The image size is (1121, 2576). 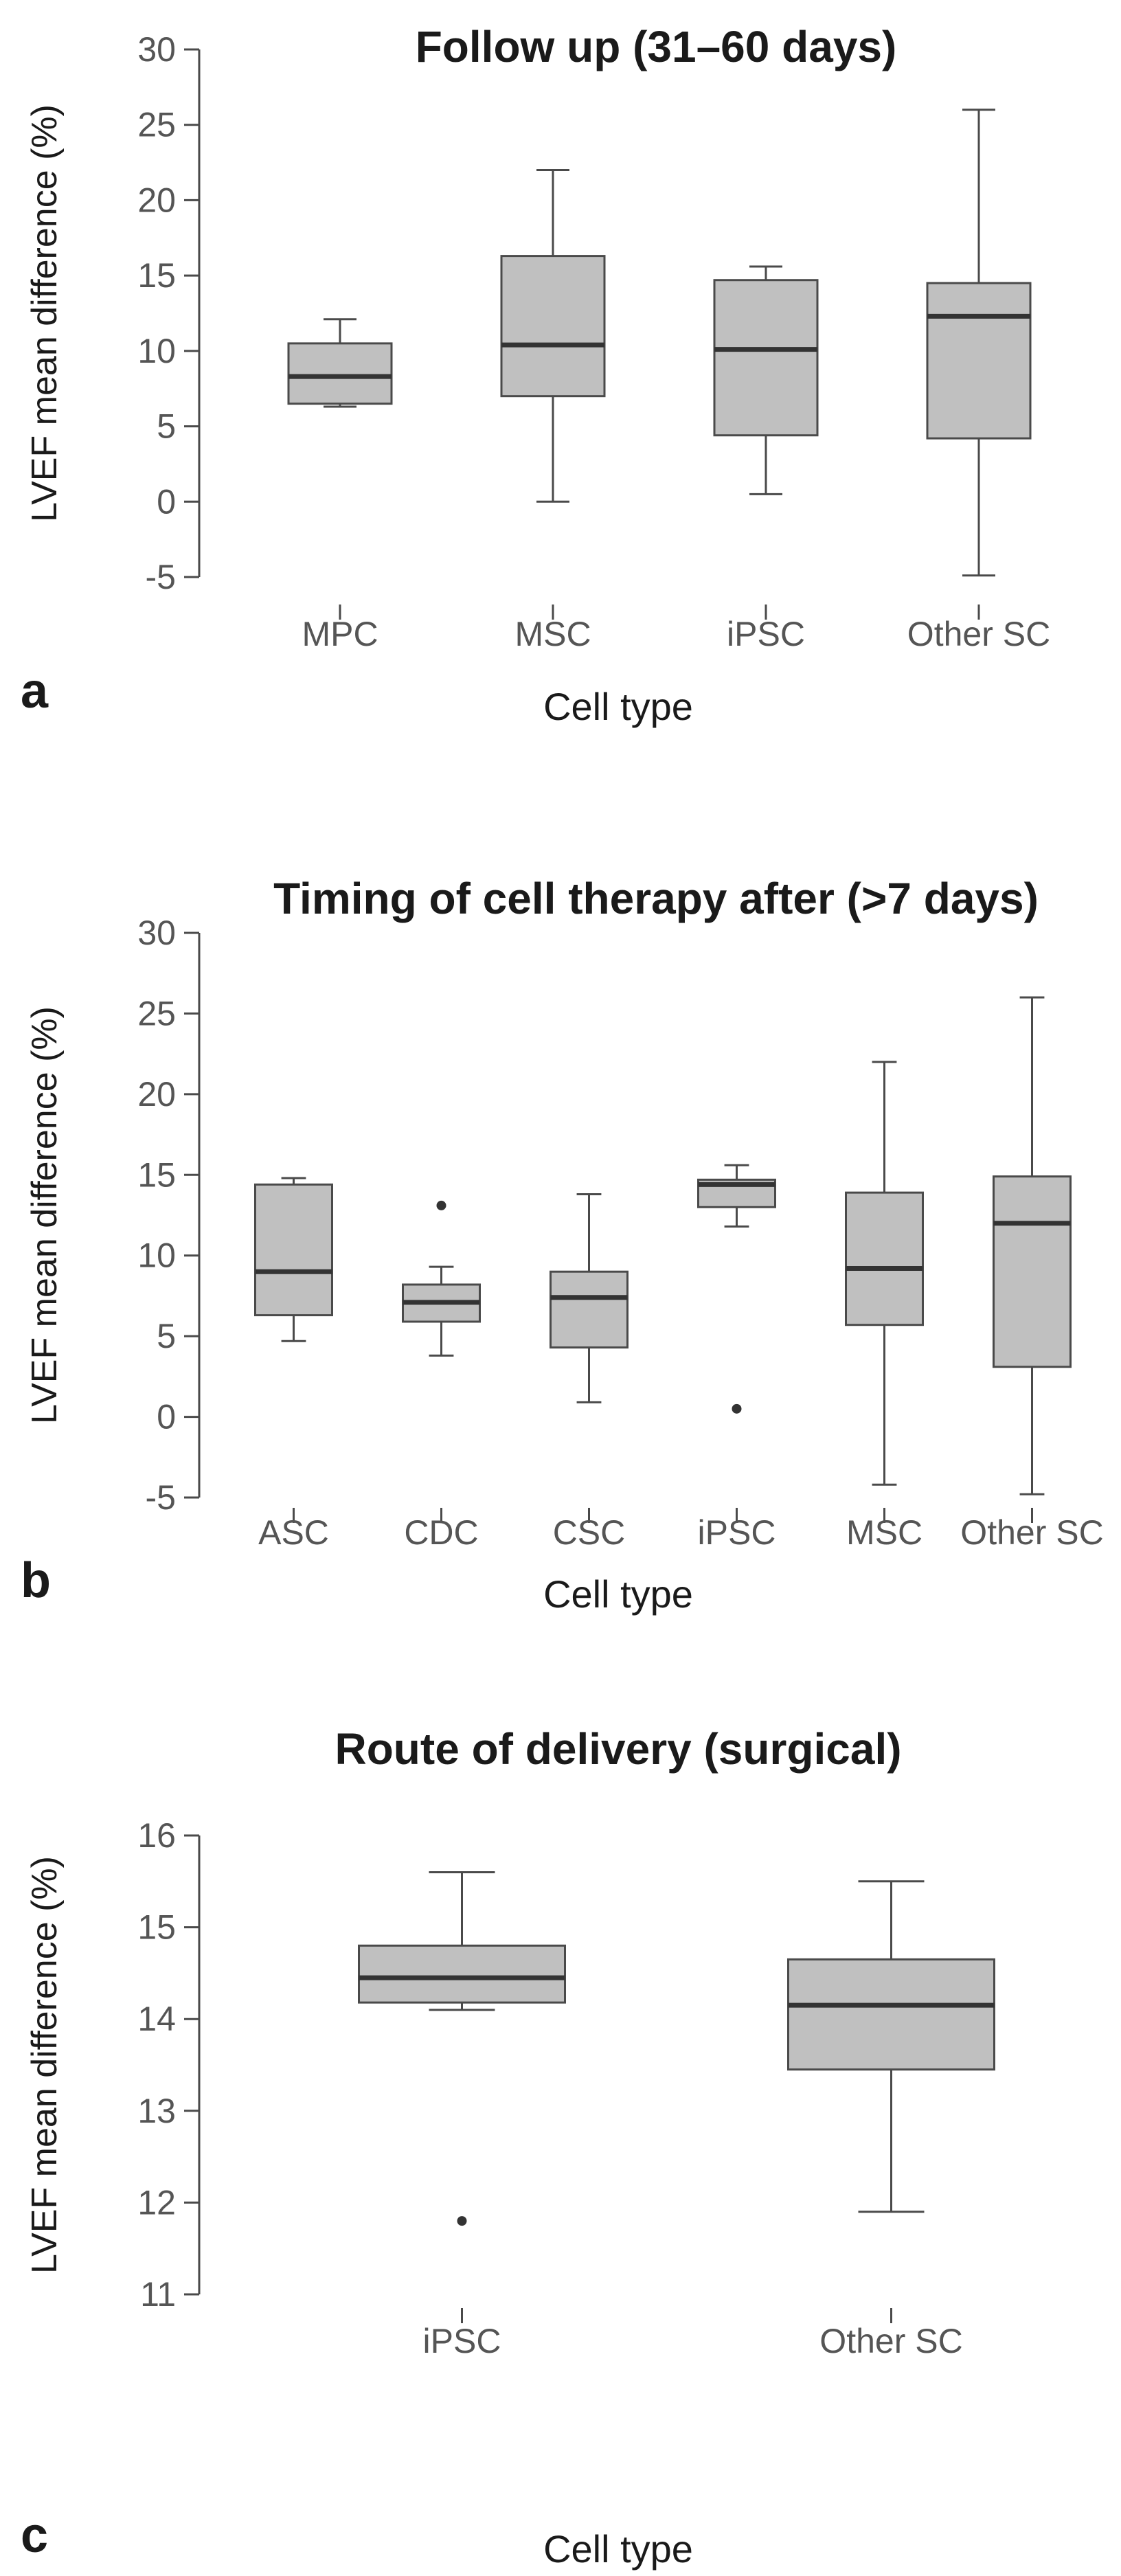 I want to click on y-tick-label: 12, so click(x=156, y=2202).